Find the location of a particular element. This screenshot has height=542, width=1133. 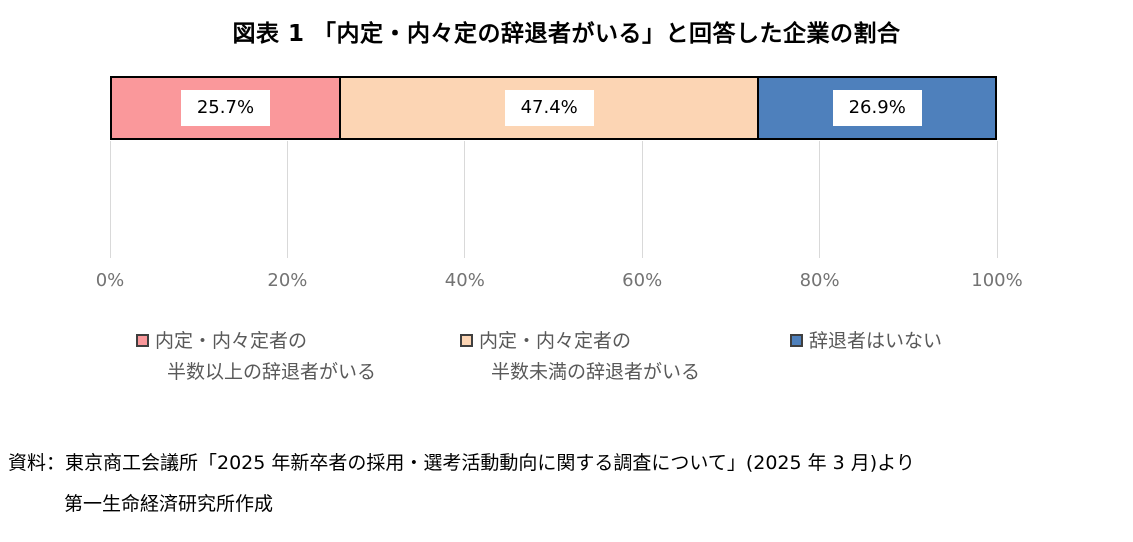

bar-segment-value-label: 47.4% is located at coordinates (549, 108).